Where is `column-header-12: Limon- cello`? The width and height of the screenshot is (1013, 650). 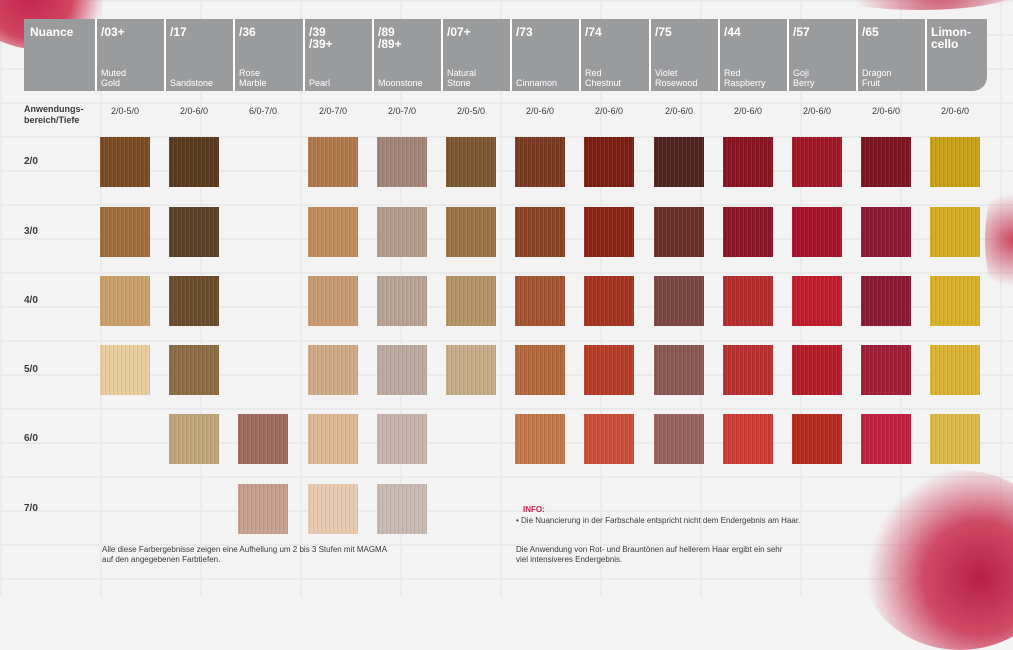 column-header-12: Limon- cello is located at coordinates (960, 55).